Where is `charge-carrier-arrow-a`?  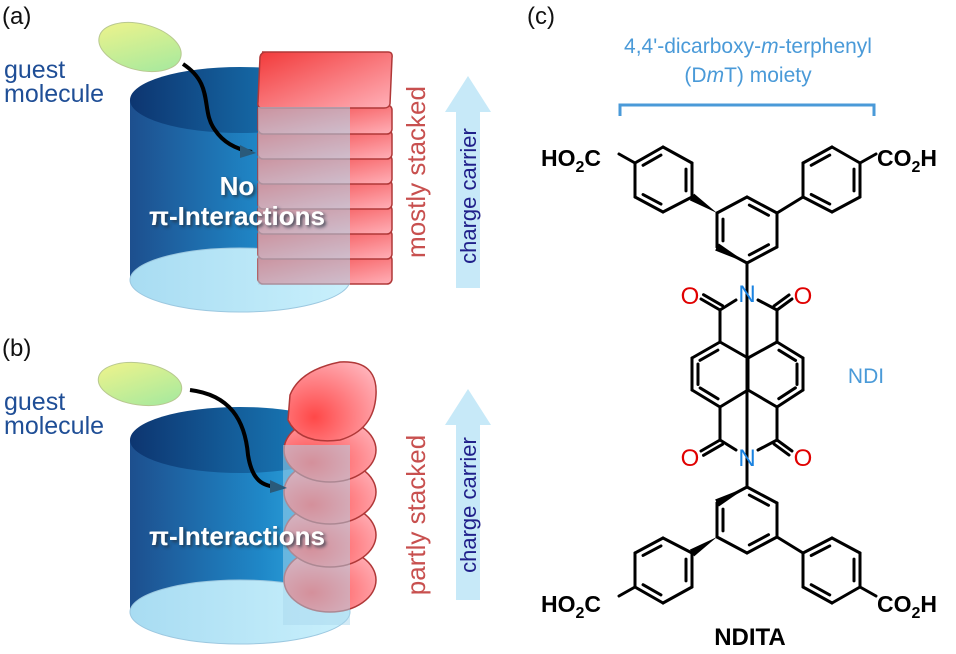
charge-carrier-arrow-a is located at coordinates (468, 182).